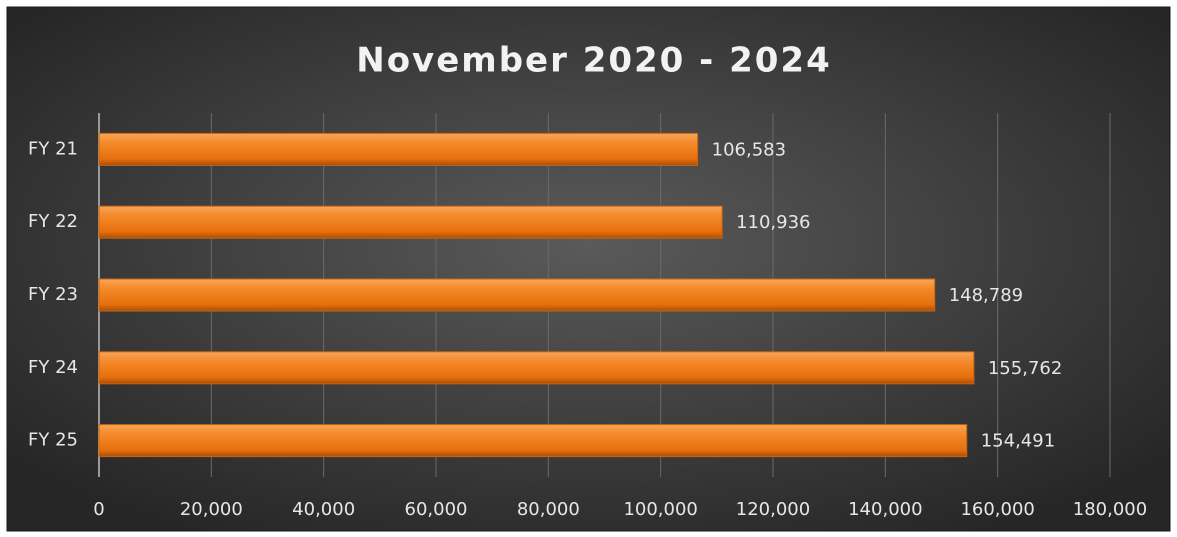 The image size is (1177, 537). I want to click on y-tick-label: FY 24, so click(53, 367).